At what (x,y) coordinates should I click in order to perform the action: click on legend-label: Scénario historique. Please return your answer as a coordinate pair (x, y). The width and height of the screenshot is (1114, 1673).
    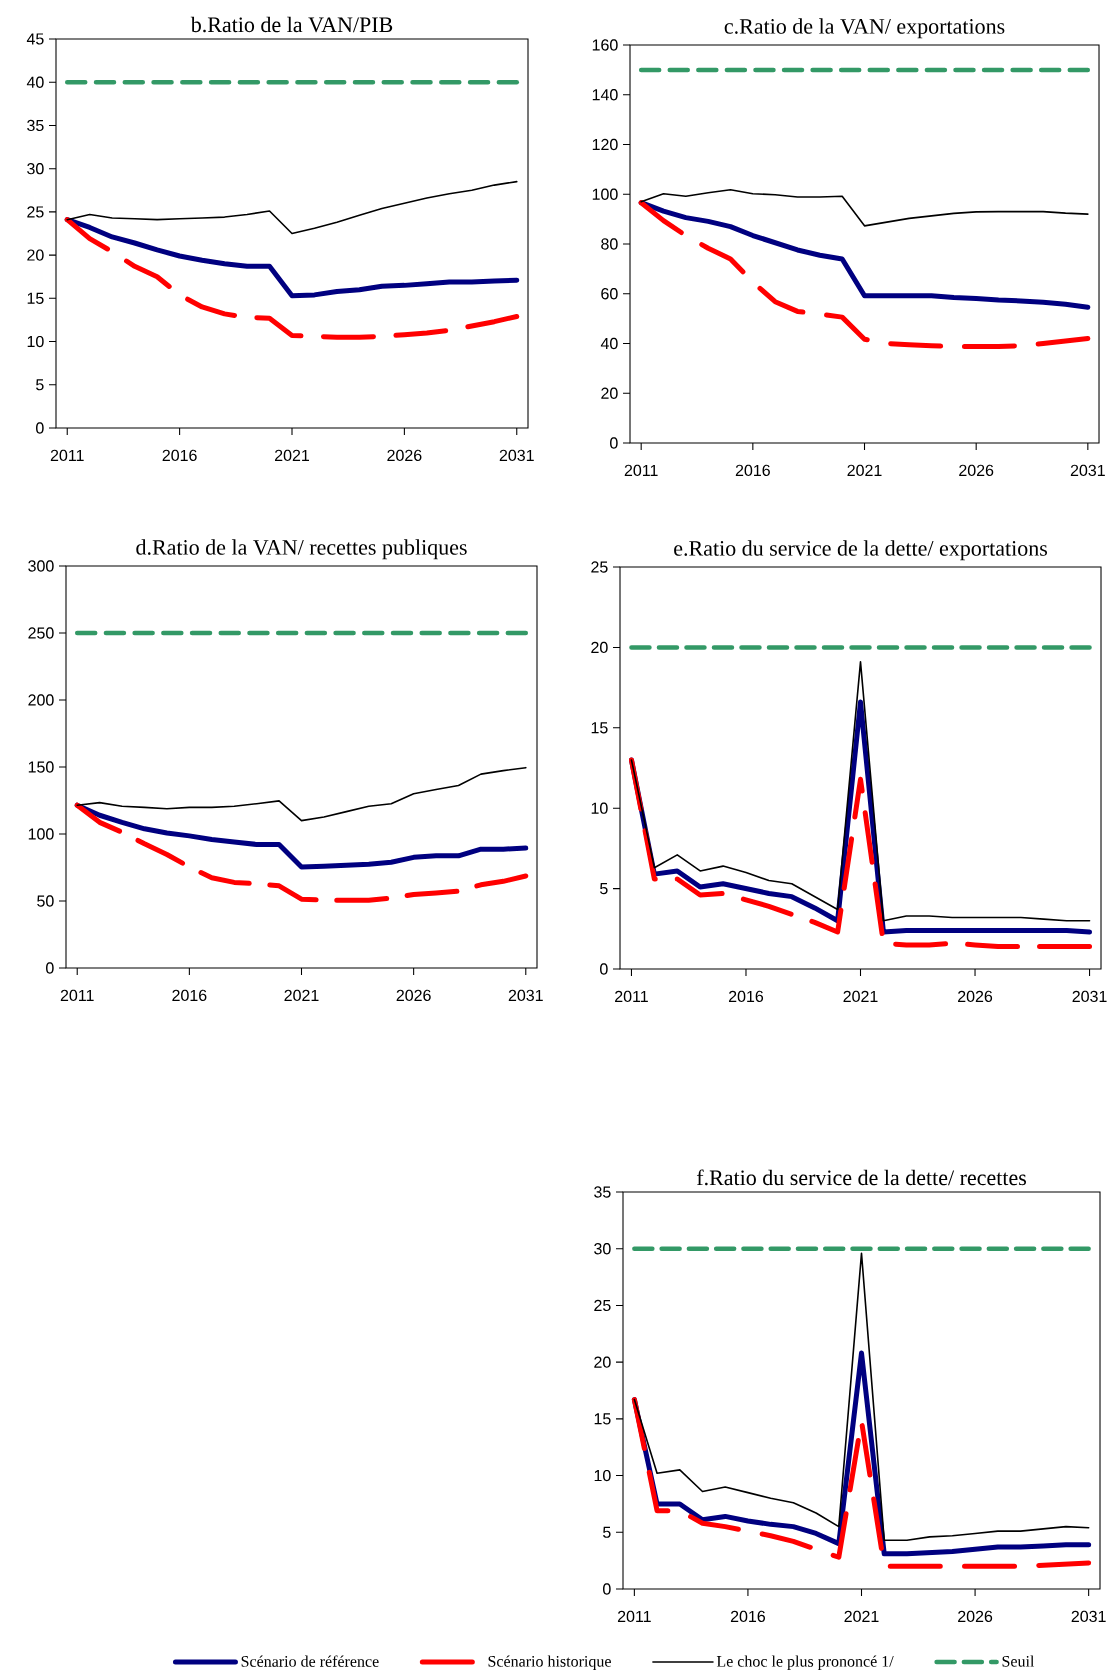
    Looking at the image, I should click on (549, 1662).